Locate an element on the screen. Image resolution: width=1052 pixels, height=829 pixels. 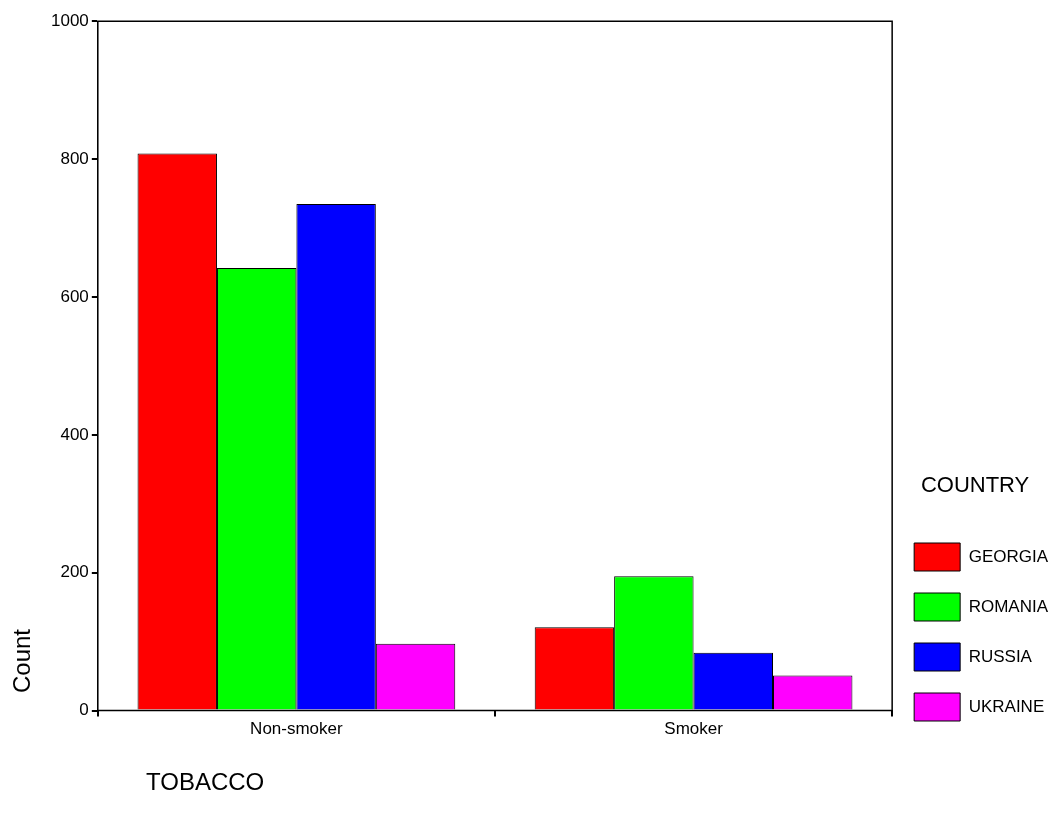
x-axis-title: TOBACCO is located at coordinates (205, 782).